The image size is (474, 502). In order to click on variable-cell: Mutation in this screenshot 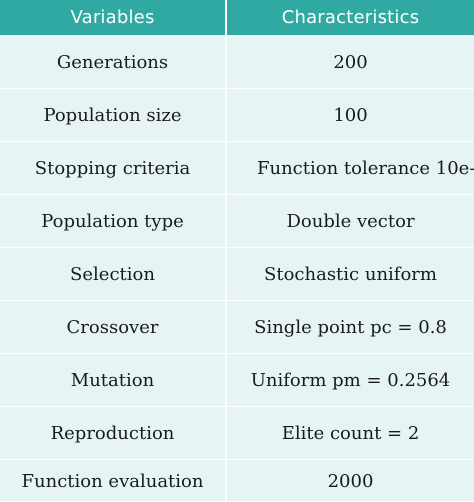, I will do `click(113, 380)`.